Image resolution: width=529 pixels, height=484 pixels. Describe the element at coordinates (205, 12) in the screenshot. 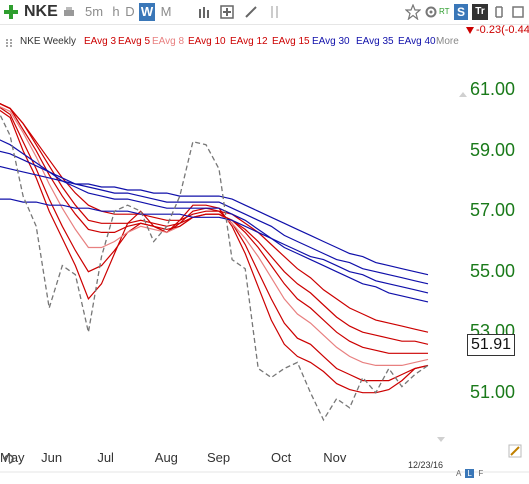

I see `bar-chart-icon` at that location.